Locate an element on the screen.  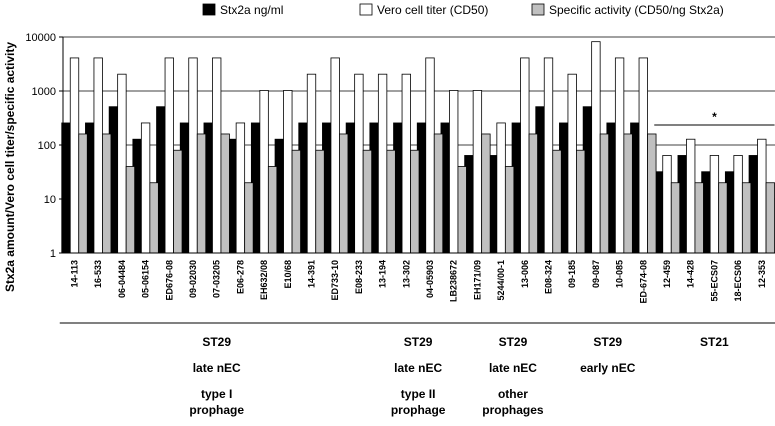
category-label: 06-04484 is located at coordinates (122, 279).